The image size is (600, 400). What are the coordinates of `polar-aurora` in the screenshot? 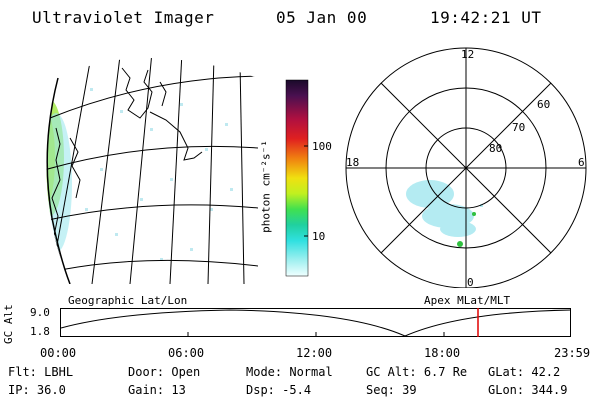 It's located at (444, 208).